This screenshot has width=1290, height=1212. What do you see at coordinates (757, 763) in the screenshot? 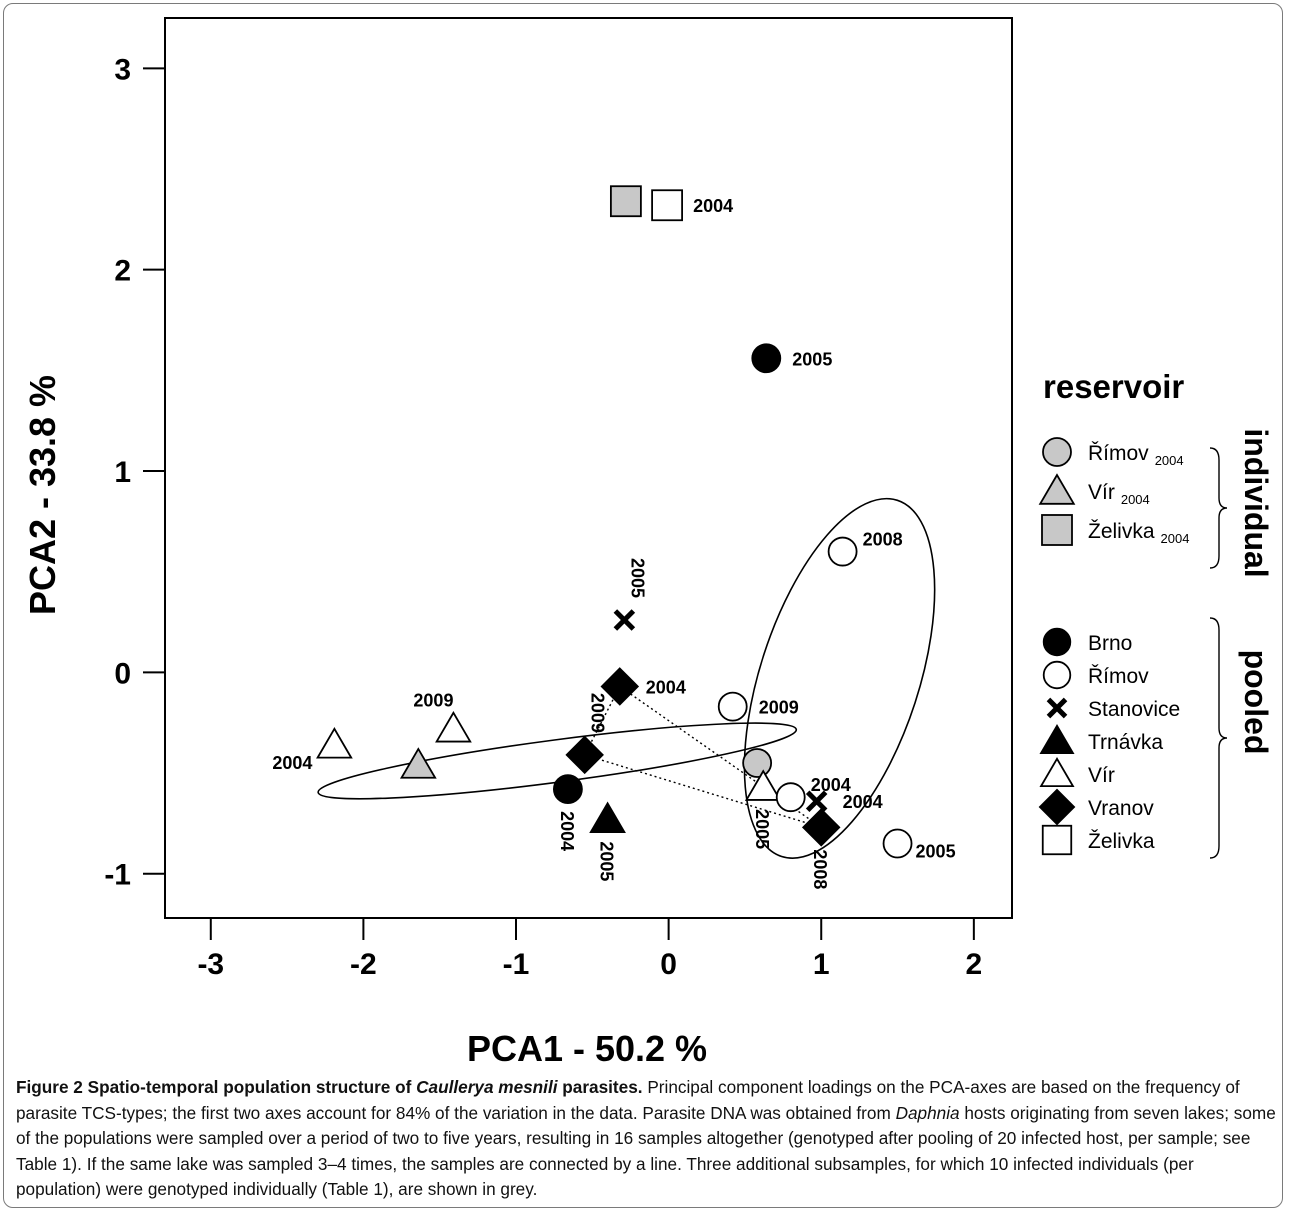
I see `point--mov-individual-11` at bounding box center [757, 763].